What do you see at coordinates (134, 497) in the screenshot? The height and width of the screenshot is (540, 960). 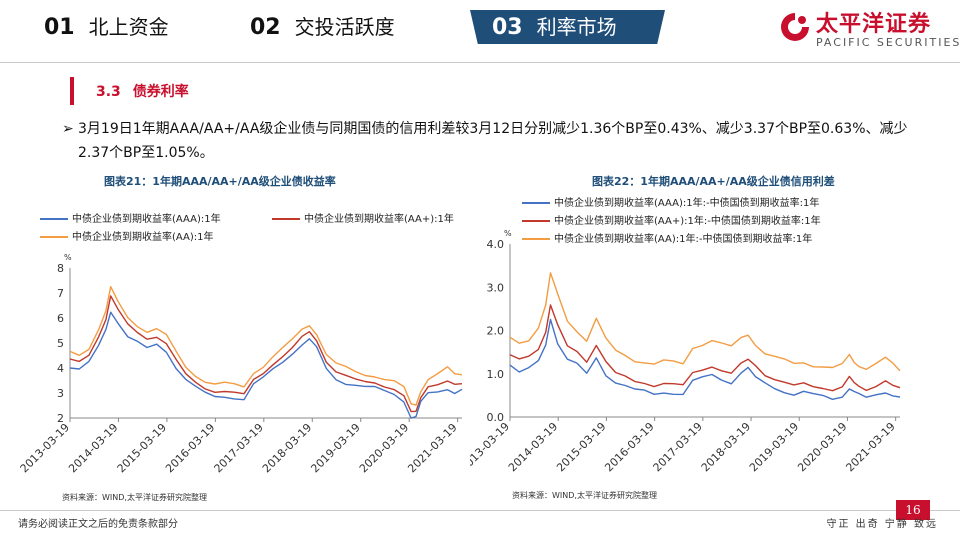 I see `chart1-source: 资料来源：WIND,太平洋证券研究院整理` at bounding box center [134, 497].